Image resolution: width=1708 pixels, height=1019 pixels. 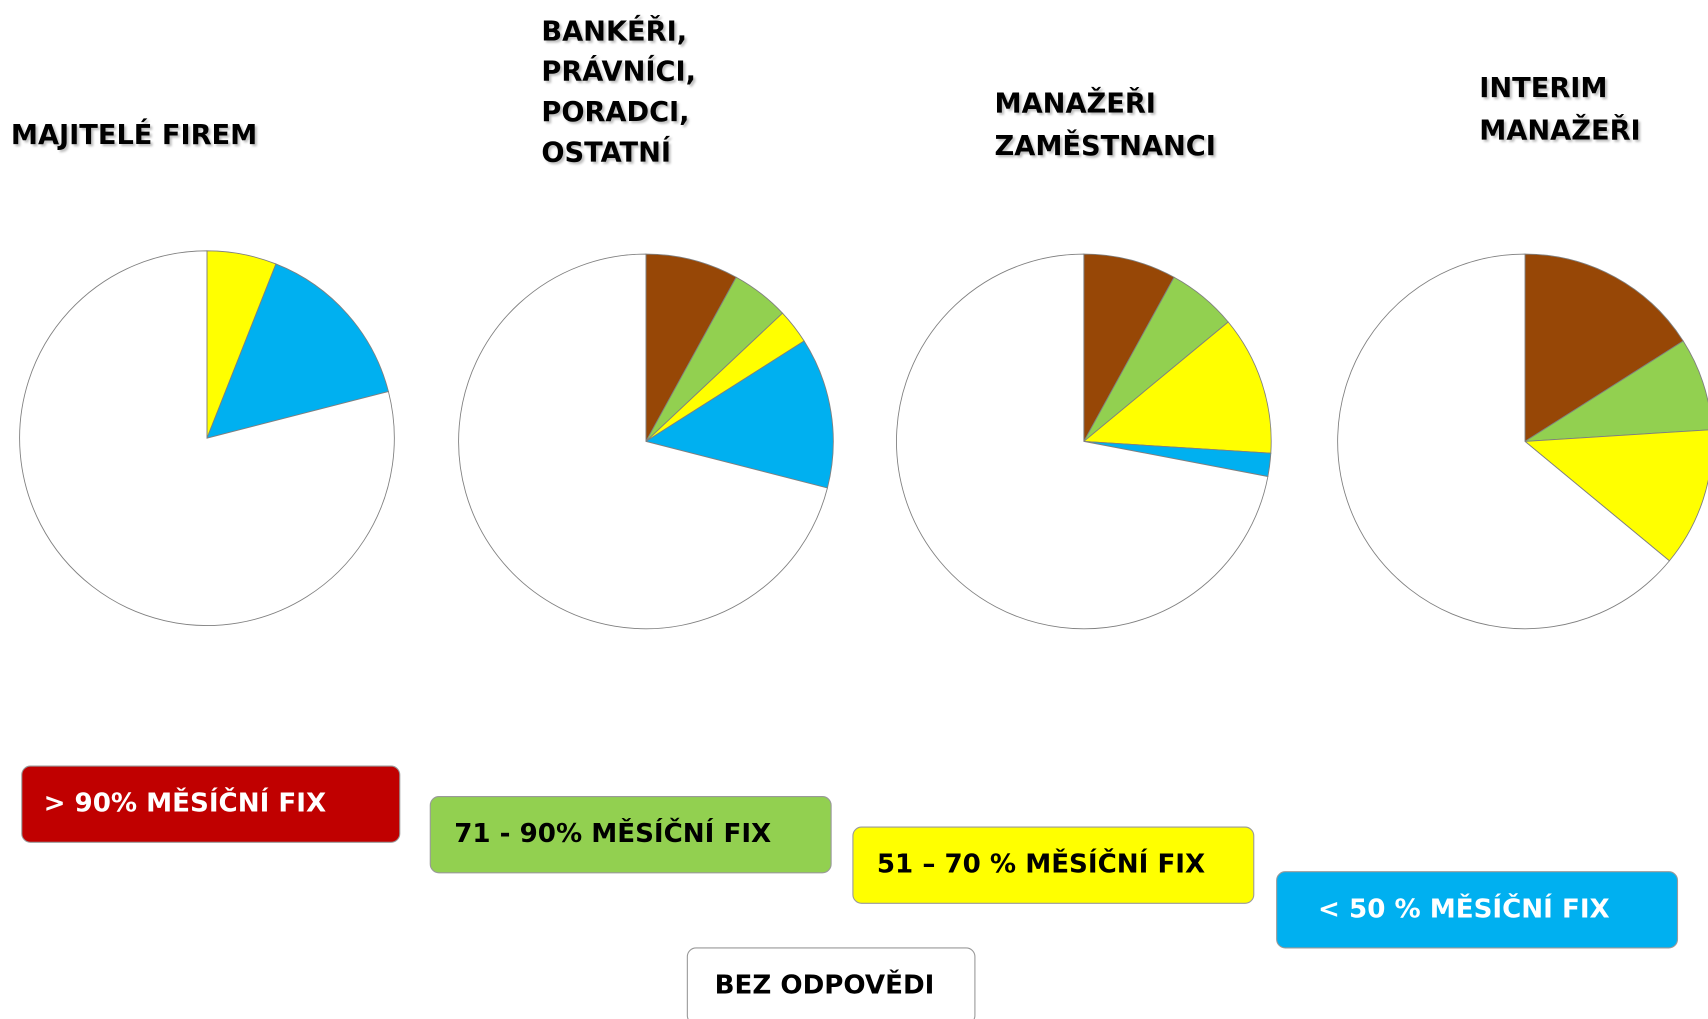 What do you see at coordinates (825, 985) in the screenshot?
I see `legend-label: BEZ ODPOVĚDI` at bounding box center [825, 985].